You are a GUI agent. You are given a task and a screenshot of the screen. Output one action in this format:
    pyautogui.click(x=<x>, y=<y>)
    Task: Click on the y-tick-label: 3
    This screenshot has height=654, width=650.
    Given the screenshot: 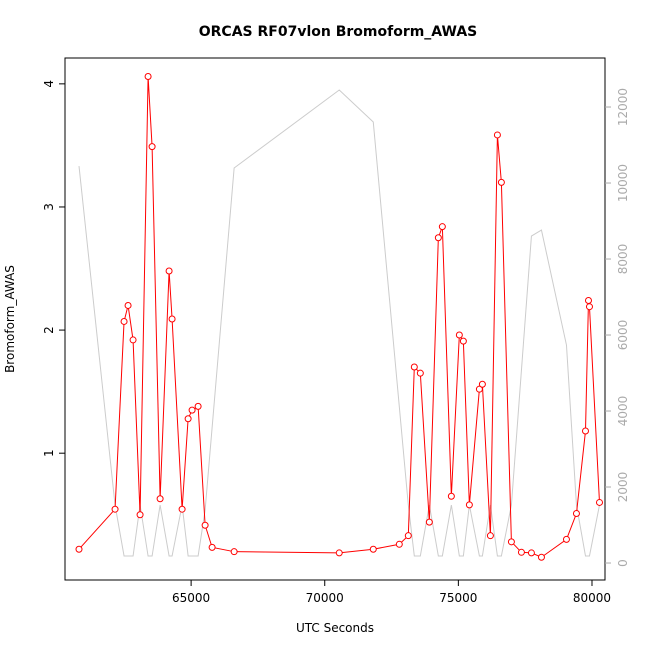 What is the action you would take?
    pyautogui.click(x=49, y=207)
    